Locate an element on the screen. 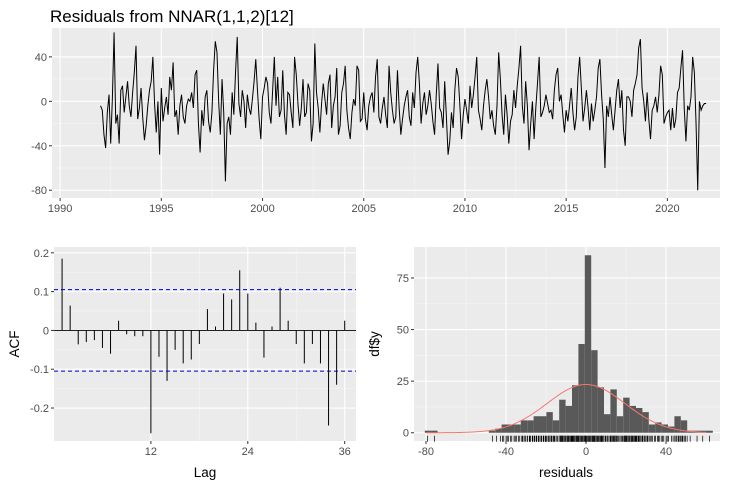  acf-bars is located at coordinates (203, 346).